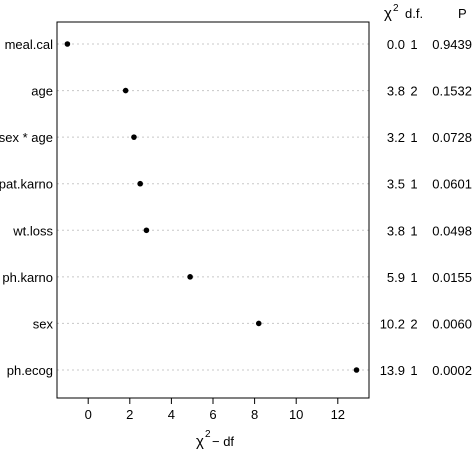 Image resolution: width=474 pixels, height=451 pixels. What do you see at coordinates (388, 13) in the screenshot?
I see `header-chi: χ` at bounding box center [388, 13].